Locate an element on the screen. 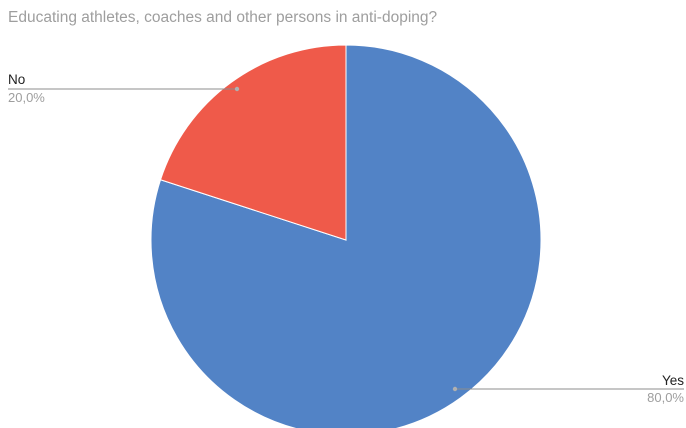 The image size is (686, 428). slice-value-no: 20,0% is located at coordinates (26, 97).